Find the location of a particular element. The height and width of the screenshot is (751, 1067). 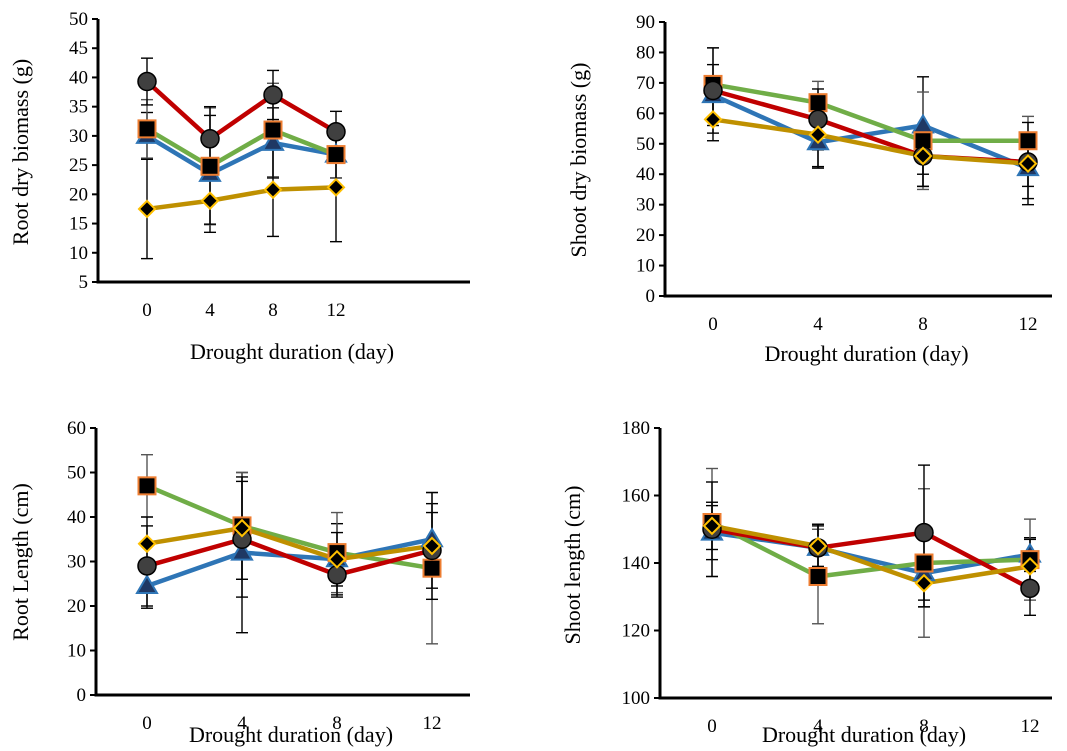

y-tick-label: 70 is located at coordinates (645, 83).